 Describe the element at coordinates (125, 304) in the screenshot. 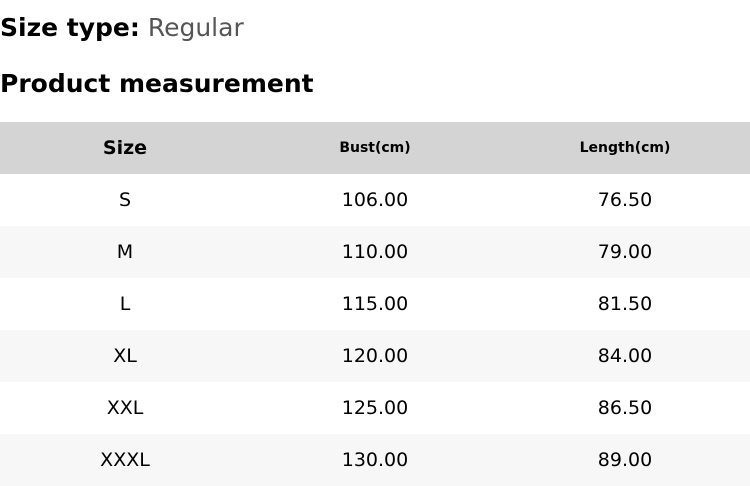

I see `cell-size: L` at that location.